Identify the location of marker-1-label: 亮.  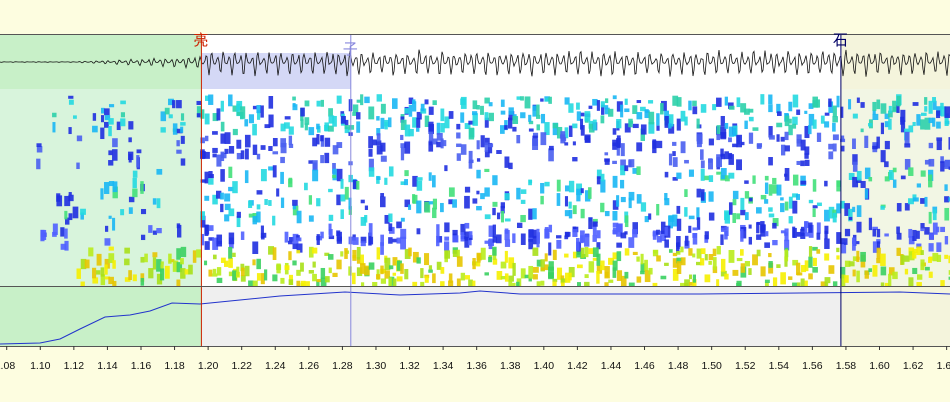
(201, 40).